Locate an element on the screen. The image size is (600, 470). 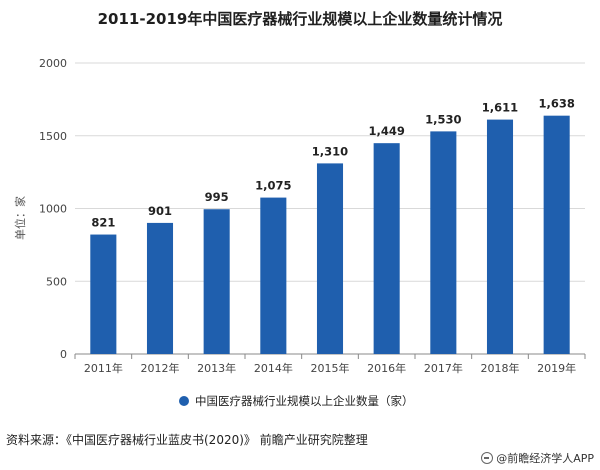
brand-text: @前瞻经济学人APP is located at coordinates (545, 458).